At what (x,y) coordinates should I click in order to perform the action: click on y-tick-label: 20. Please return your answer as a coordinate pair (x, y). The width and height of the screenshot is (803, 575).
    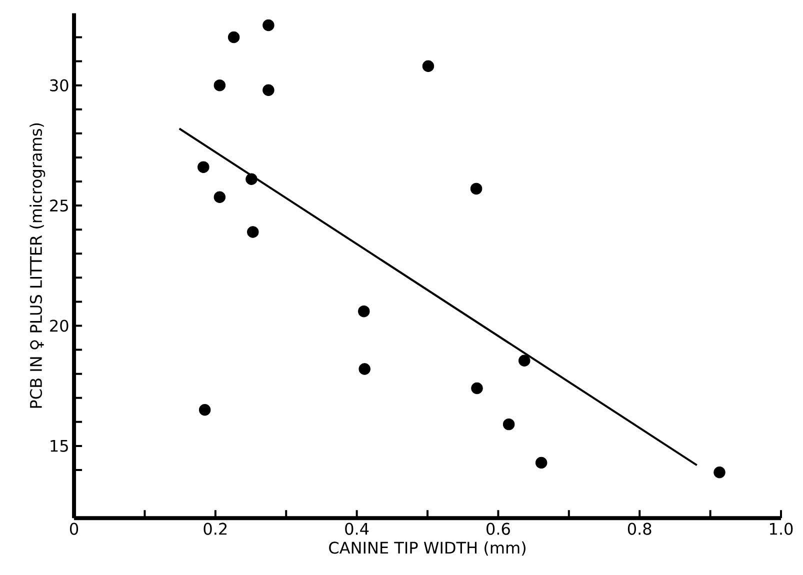
    Looking at the image, I should click on (59, 326).